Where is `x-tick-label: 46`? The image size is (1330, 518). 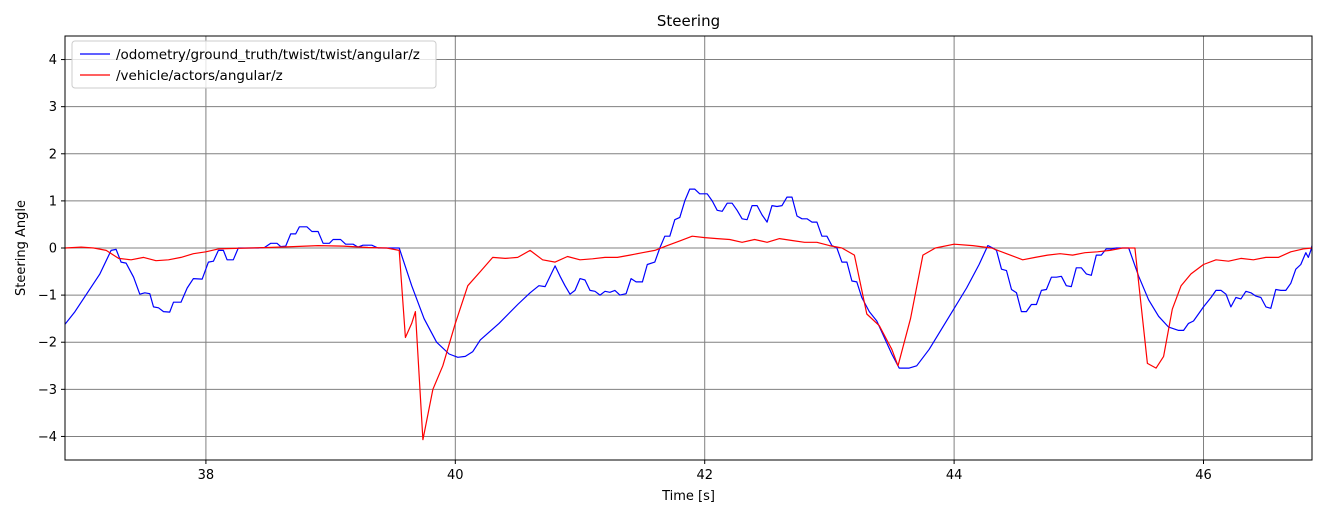 x-tick-label: 46 is located at coordinates (1203, 475).